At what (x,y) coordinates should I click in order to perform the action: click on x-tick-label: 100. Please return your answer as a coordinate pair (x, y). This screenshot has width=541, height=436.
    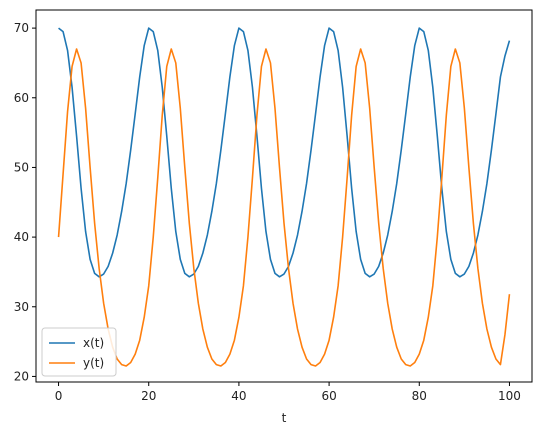
    Looking at the image, I should click on (509, 396).